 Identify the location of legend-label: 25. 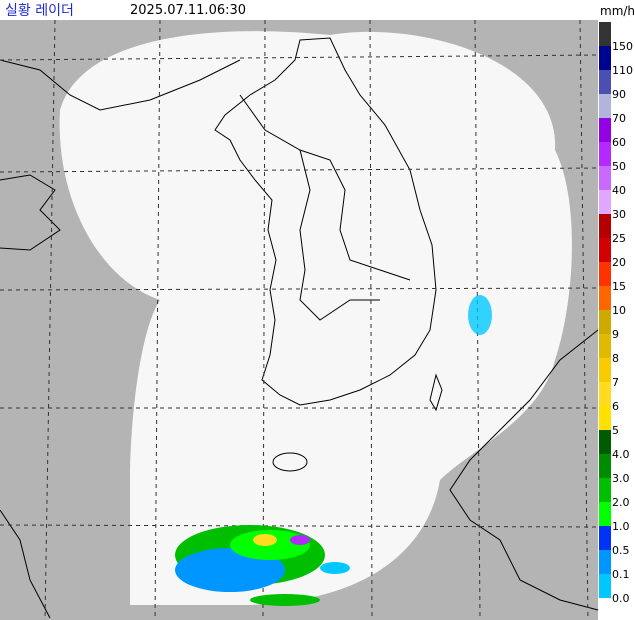
(619, 238).